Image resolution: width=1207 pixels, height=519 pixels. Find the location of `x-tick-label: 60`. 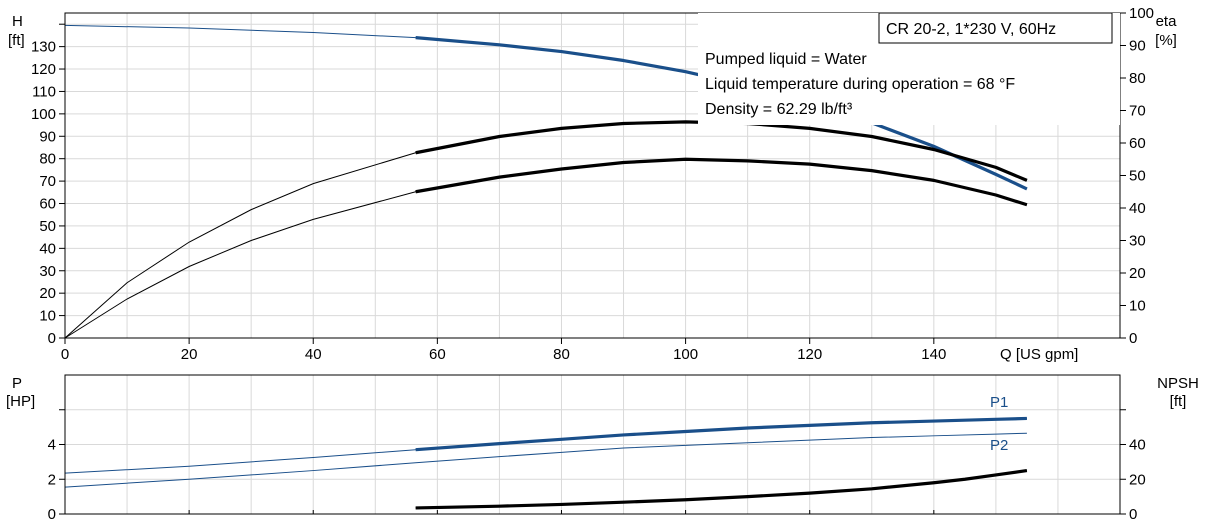

x-tick-label: 60 is located at coordinates (437, 354).